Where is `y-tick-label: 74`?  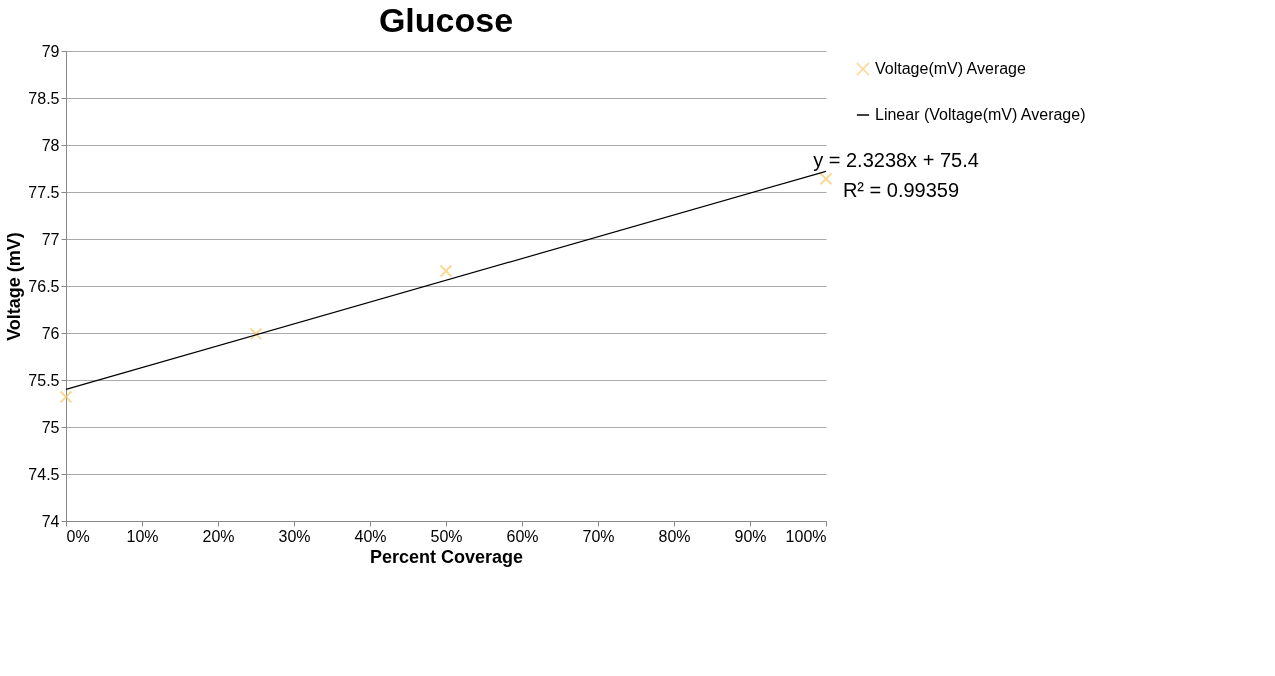 y-tick-label: 74 is located at coordinates (50, 521).